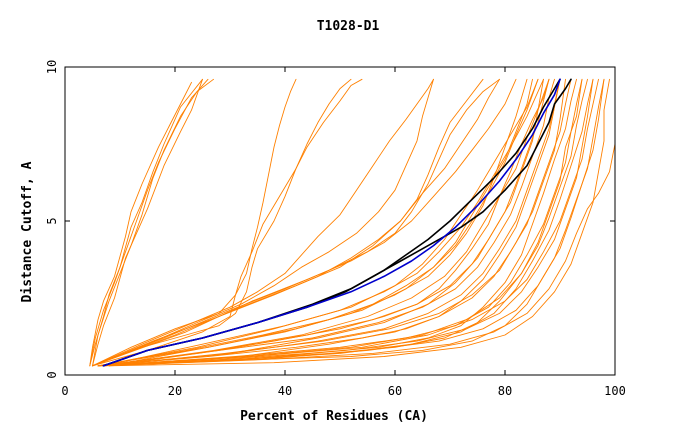 This screenshot has width=680, height=440. I want to click on y-tick-label: 10, so click(52, 67).